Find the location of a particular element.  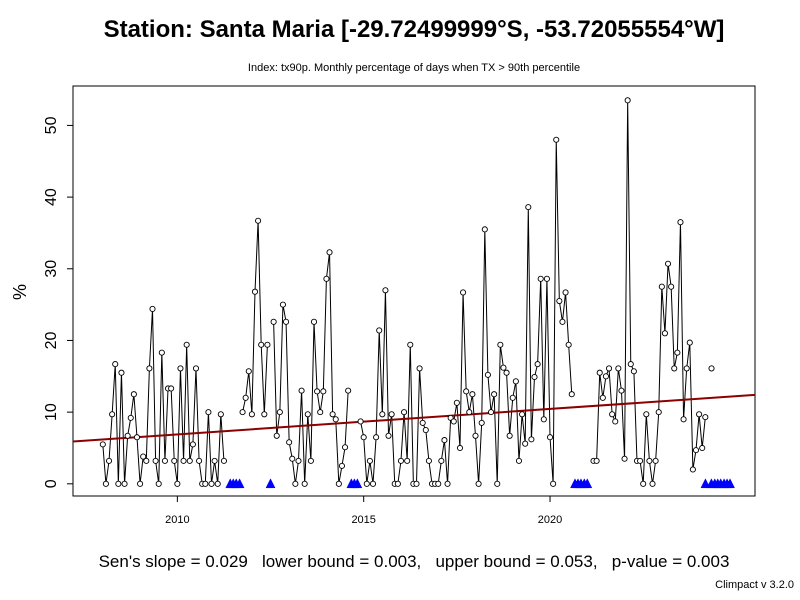

trend-line-group is located at coordinates (414, 418).